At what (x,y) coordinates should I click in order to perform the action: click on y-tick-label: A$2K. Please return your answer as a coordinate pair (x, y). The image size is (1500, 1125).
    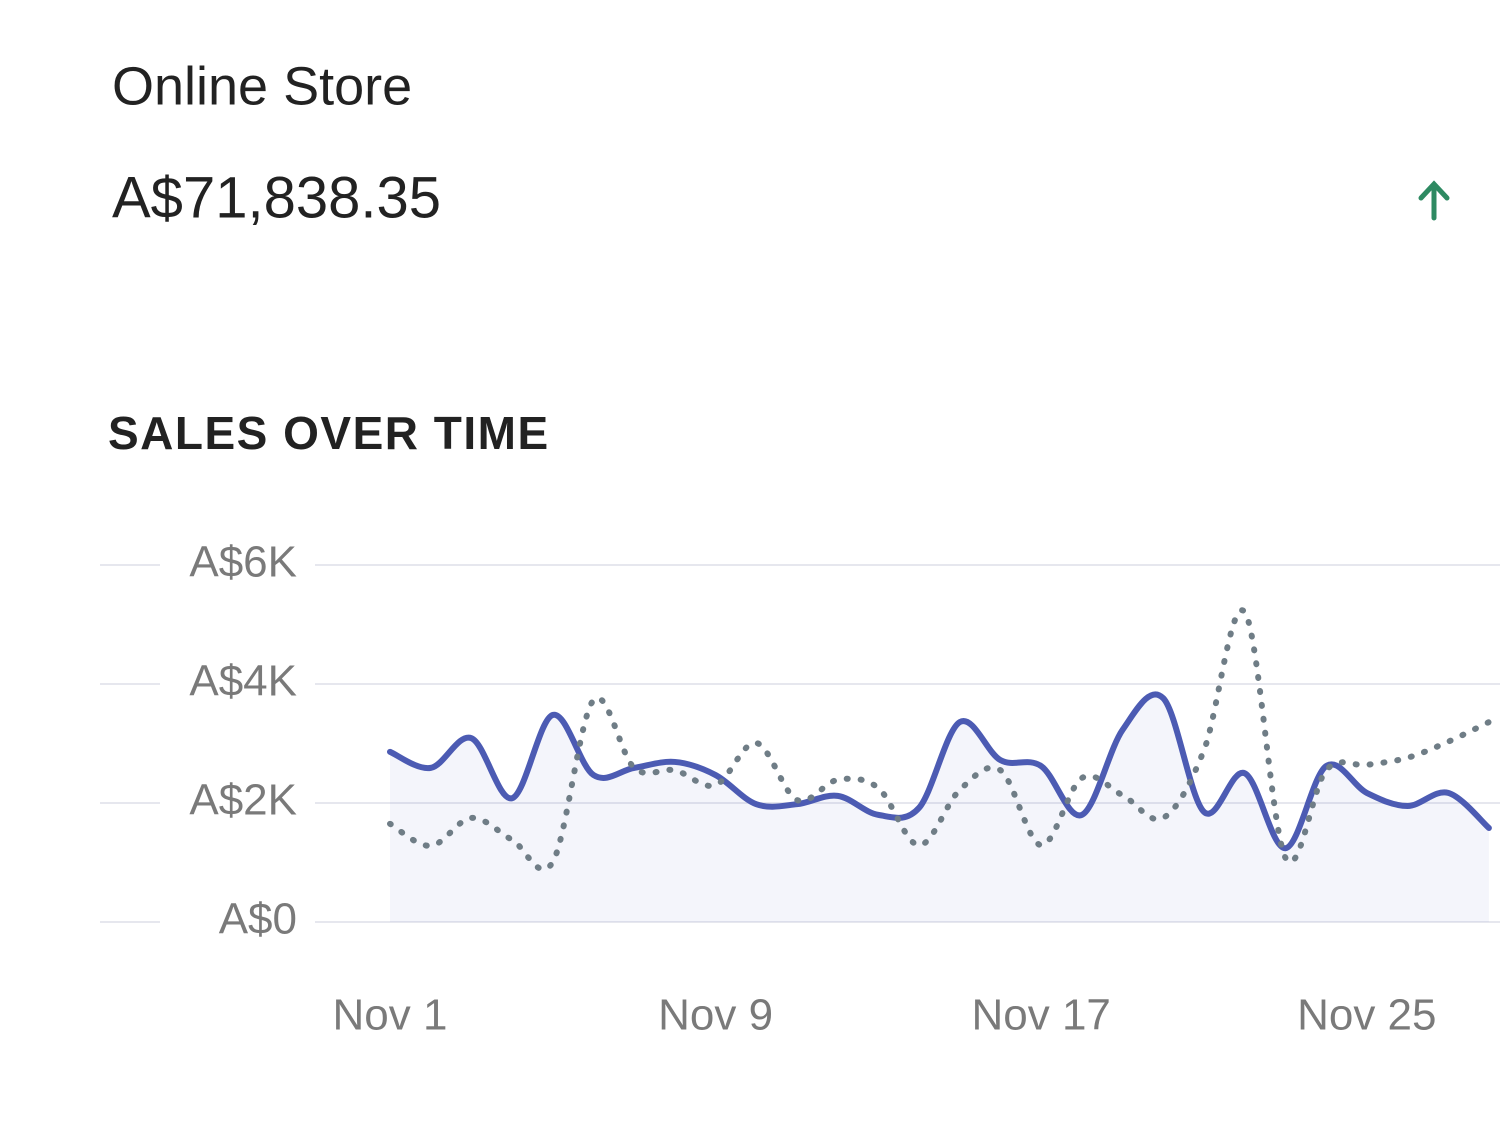
    Looking at the image, I should click on (243, 800).